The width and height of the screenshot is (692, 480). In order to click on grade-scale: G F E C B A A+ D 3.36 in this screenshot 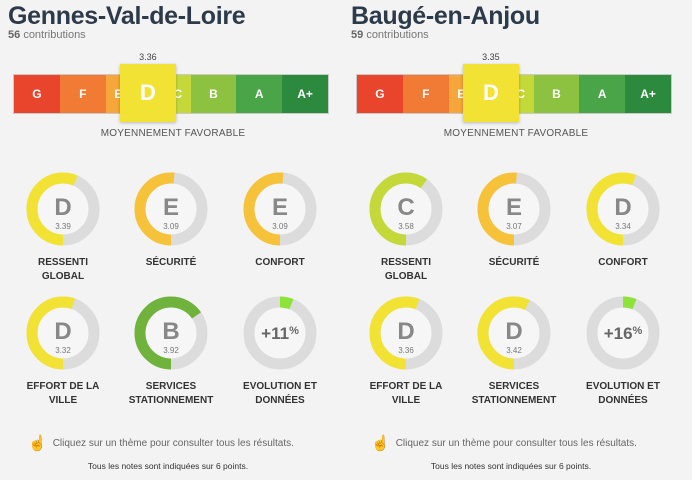, I will do `click(171, 87)`.